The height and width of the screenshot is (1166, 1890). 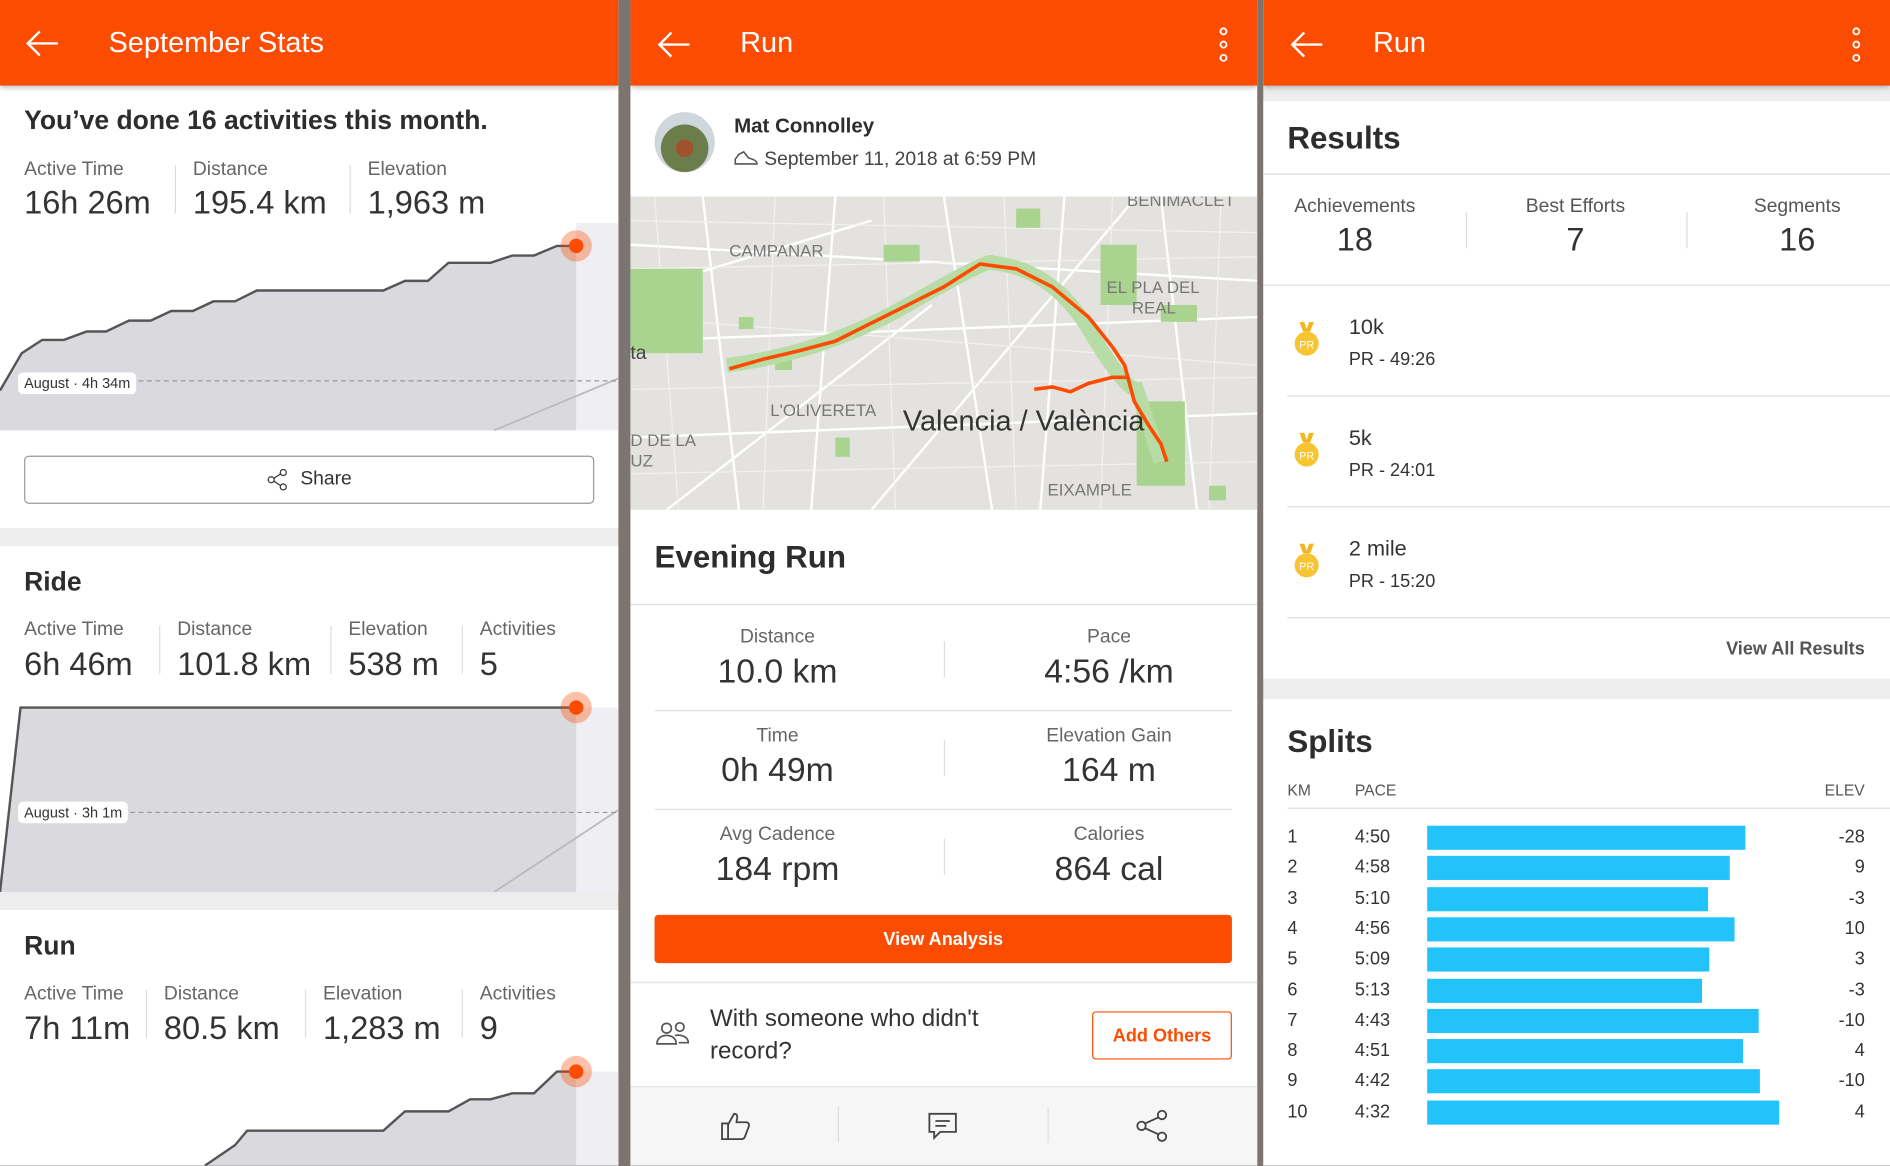 I want to click on stat-label: Distance, so click(x=777, y=637).